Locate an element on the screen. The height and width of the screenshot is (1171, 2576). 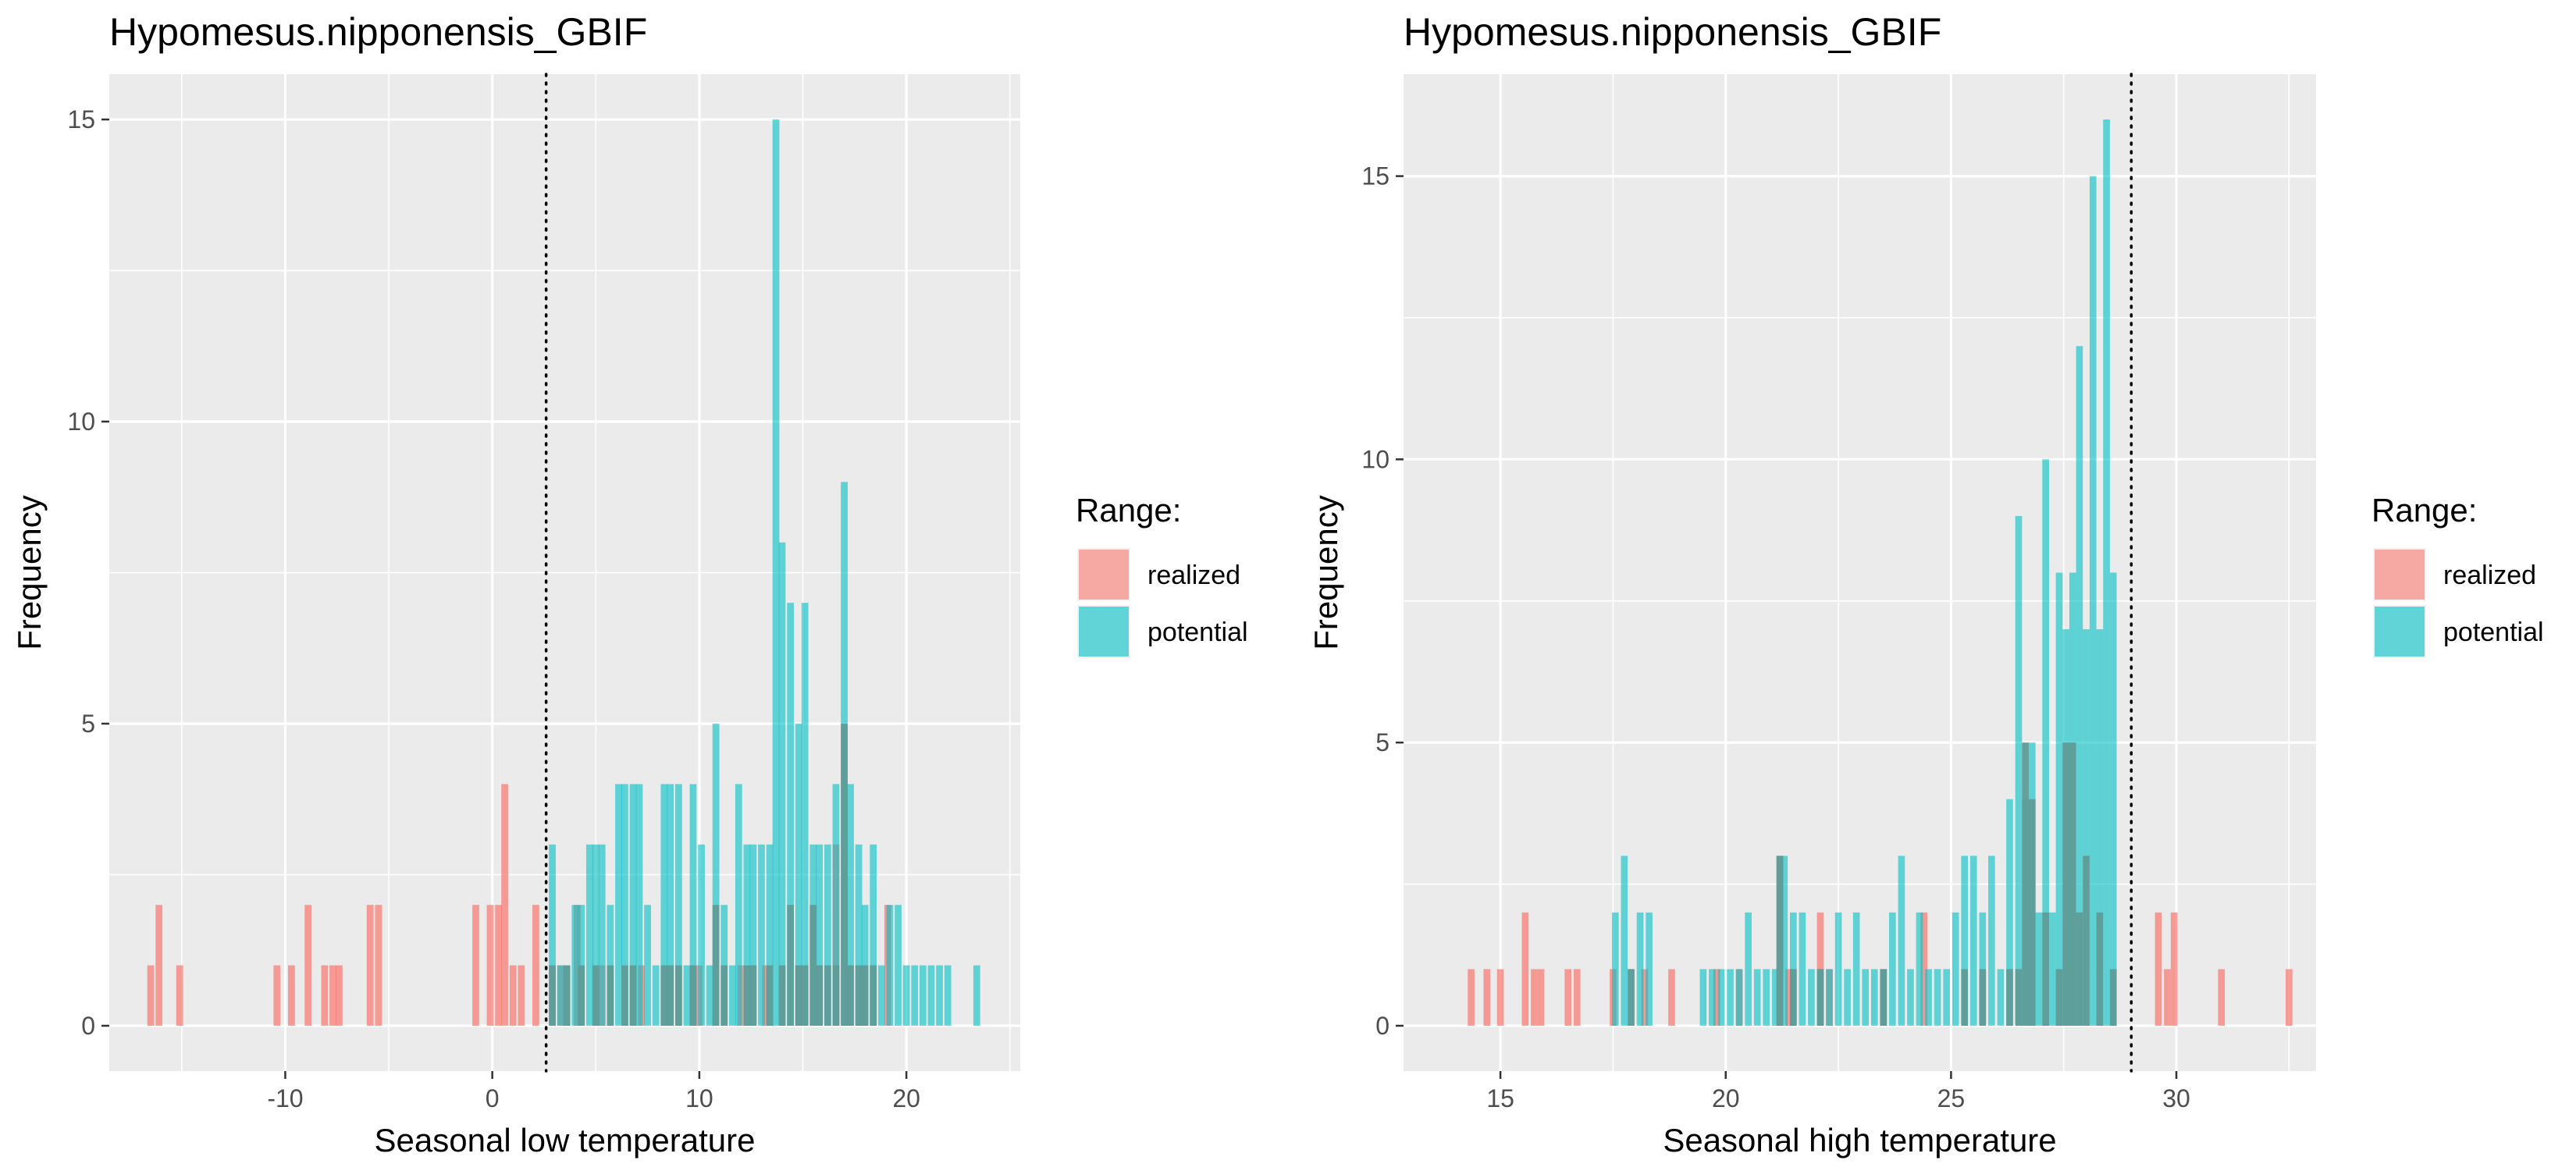
x-axis-title: Seasonal low temperature is located at coordinates (565, 1140).